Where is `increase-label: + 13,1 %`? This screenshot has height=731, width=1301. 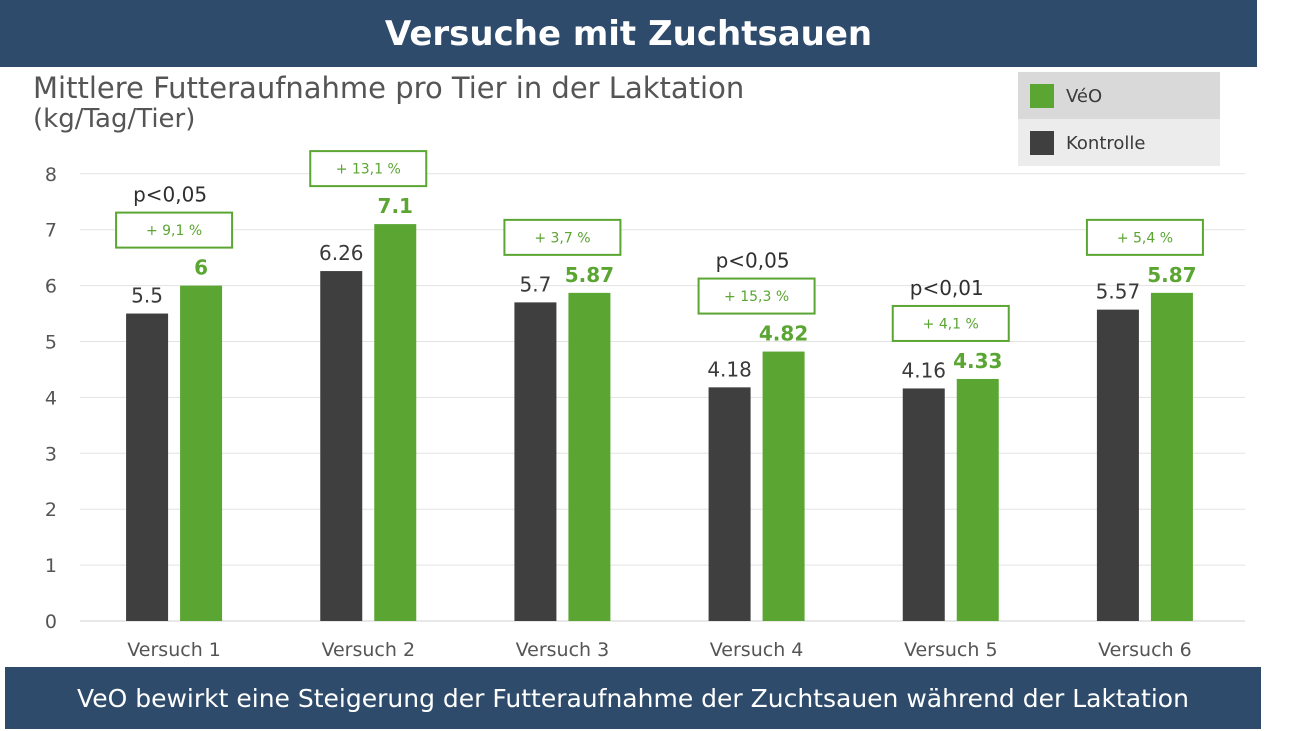
increase-label: + 13,1 % is located at coordinates (368, 170).